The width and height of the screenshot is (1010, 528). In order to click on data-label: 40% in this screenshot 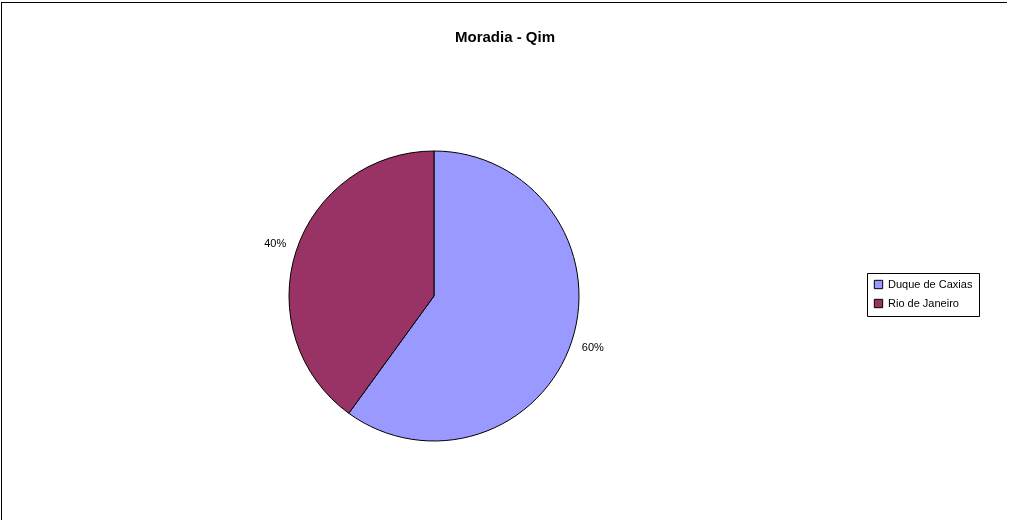, I will do `click(275, 243)`.